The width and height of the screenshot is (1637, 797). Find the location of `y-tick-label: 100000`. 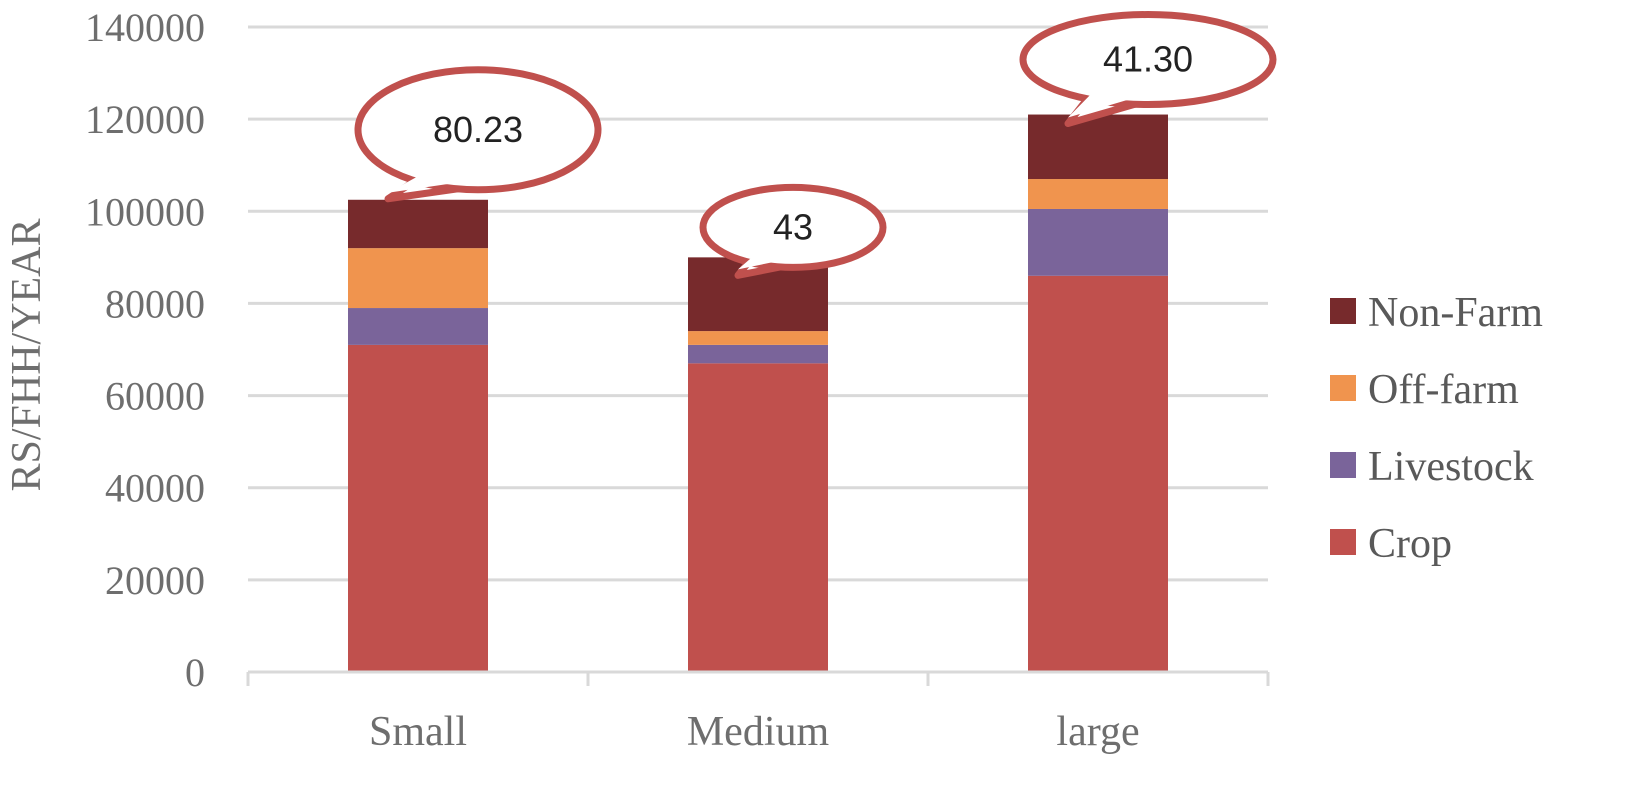

y-tick-label: 100000 is located at coordinates (145, 211).